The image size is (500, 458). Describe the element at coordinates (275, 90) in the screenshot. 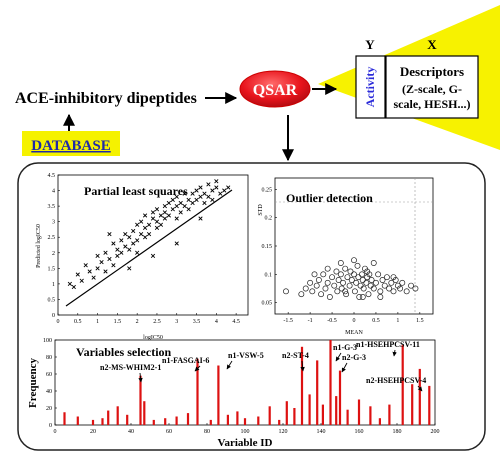

I see `qsar-label: QSAR` at that location.